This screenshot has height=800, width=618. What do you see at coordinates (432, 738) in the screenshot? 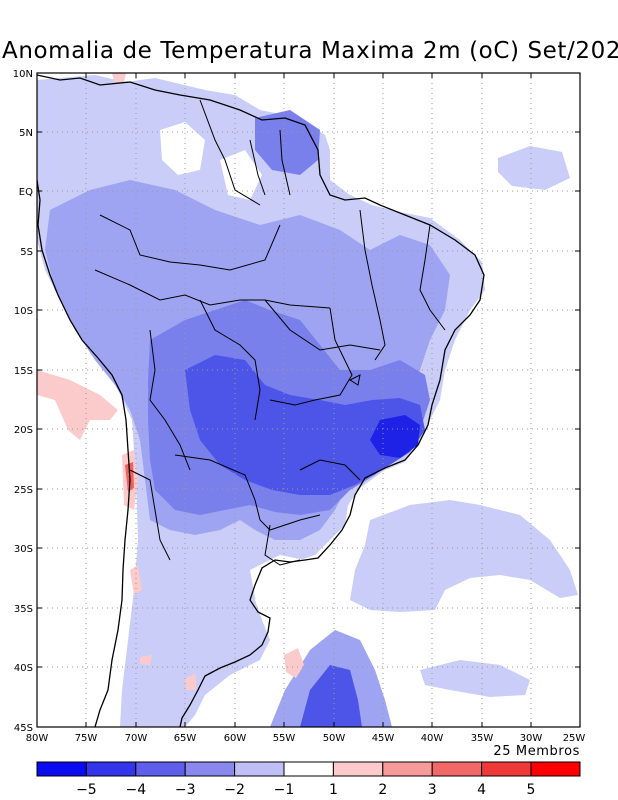
I see `lon-label: 40W` at bounding box center [432, 738].